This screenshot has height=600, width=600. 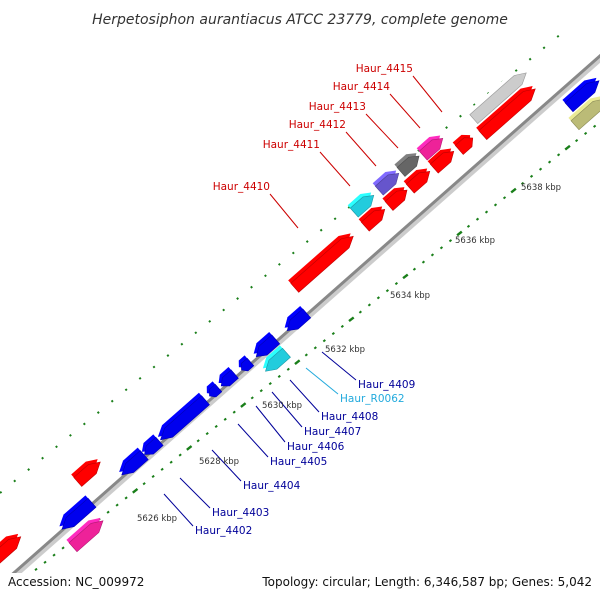 I want to click on tick-label: 5632 kbp, so click(x=345, y=350).